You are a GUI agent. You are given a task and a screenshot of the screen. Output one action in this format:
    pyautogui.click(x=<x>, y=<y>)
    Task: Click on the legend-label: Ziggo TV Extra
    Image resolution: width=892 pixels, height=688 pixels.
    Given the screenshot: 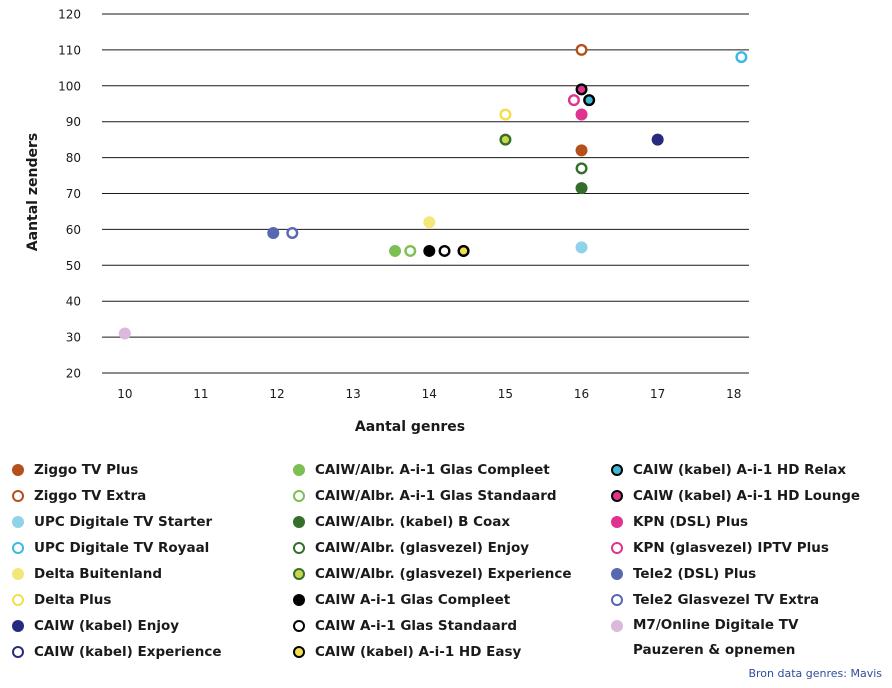 What is the action you would take?
    pyautogui.click(x=90, y=496)
    